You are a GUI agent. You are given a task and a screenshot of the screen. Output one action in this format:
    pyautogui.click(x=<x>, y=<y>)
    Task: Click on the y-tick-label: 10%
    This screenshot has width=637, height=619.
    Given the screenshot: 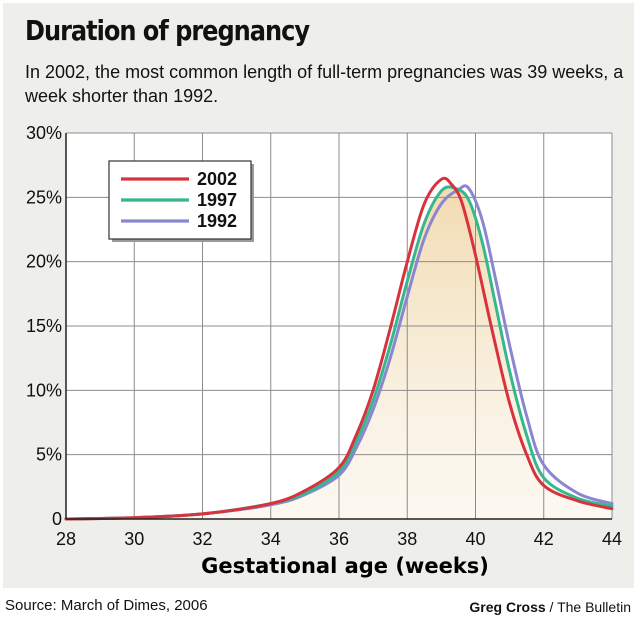 What is the action you would take?
    pyautogui.click(x=44, y=390)
    